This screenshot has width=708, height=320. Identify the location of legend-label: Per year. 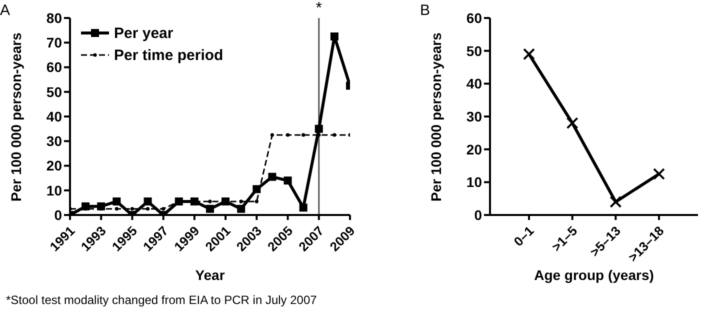
(144, 33).